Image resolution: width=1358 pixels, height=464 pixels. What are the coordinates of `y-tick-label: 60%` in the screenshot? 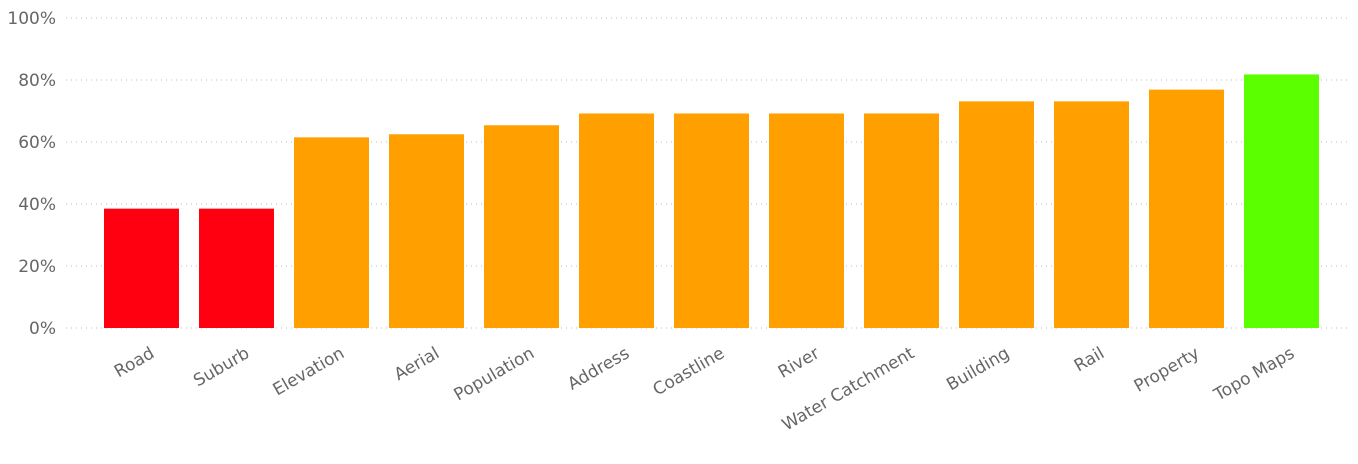 It's located at (37, 143).